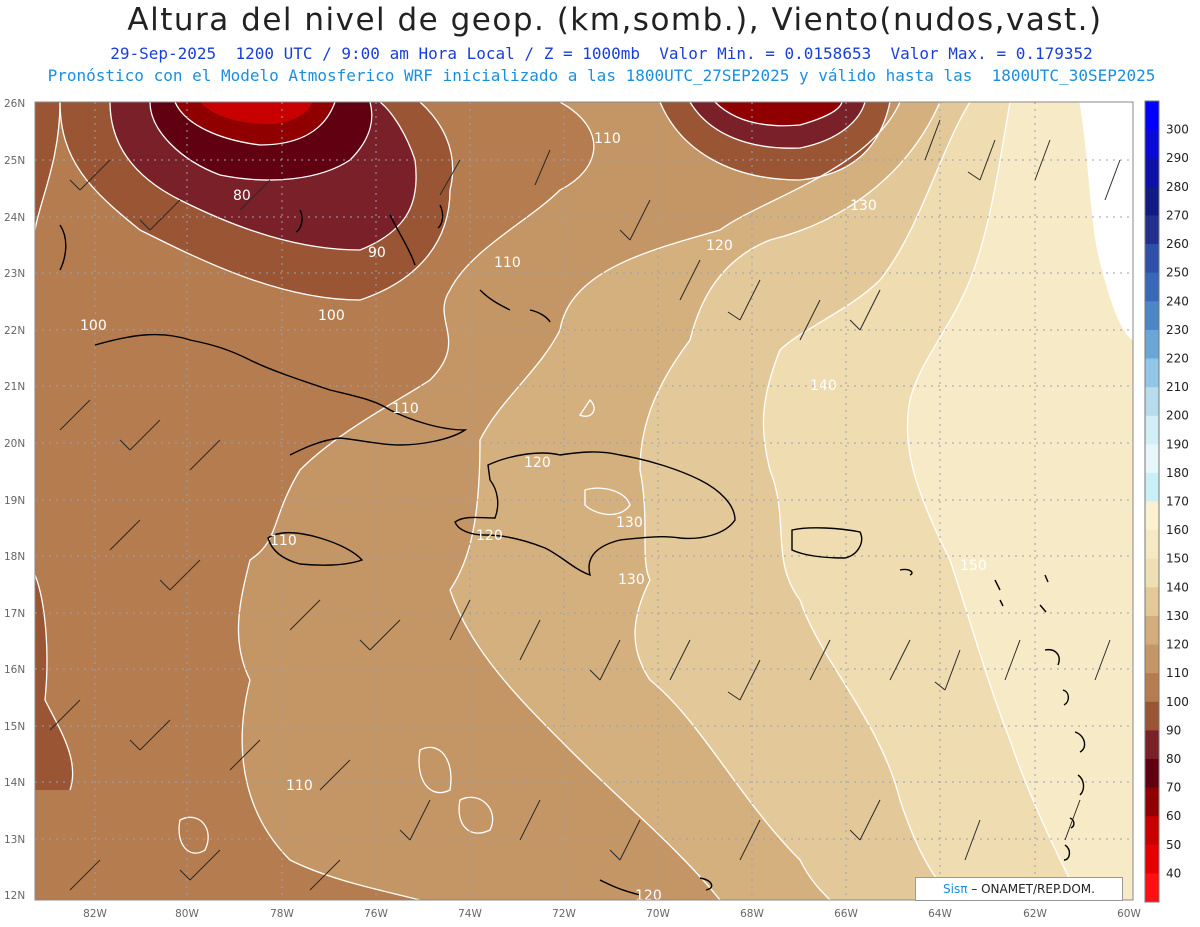 This screenshot has width=1200, height=927. Describe the element at coordinates (955, 889) in the screenshot. I see `sispi-logo: Sisπ` at that location.